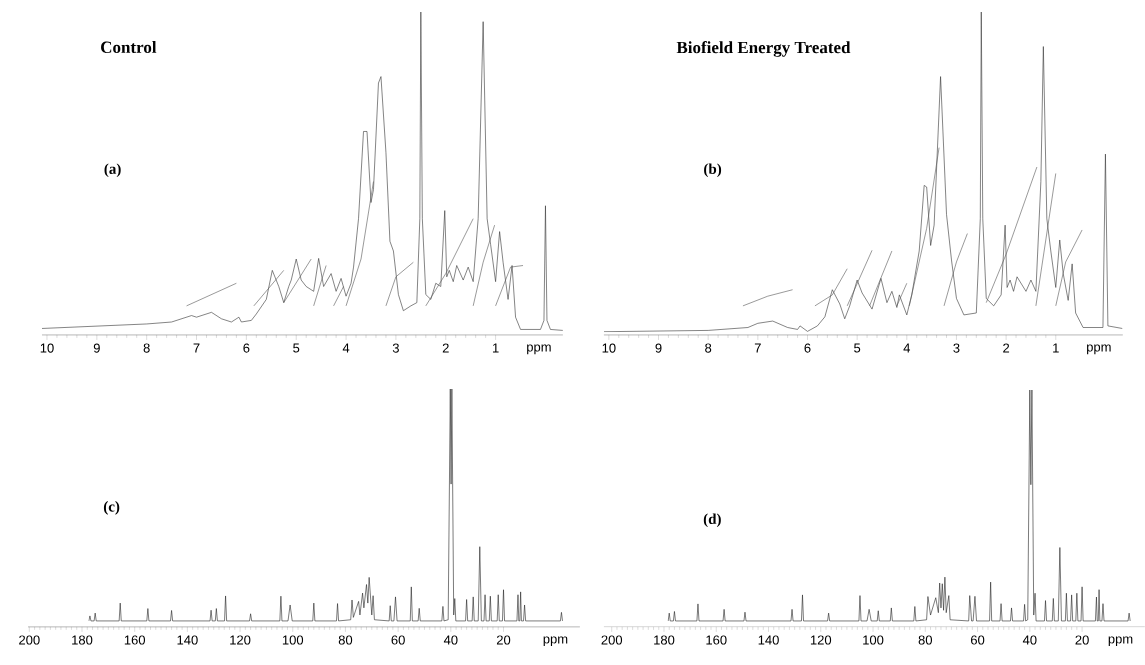 The width and height of the screenshot is (1145, 665). What do you see at coordinates (713, 170) in the screenshot?
I see `annotation: (b)` at bounding box center [713, 170].